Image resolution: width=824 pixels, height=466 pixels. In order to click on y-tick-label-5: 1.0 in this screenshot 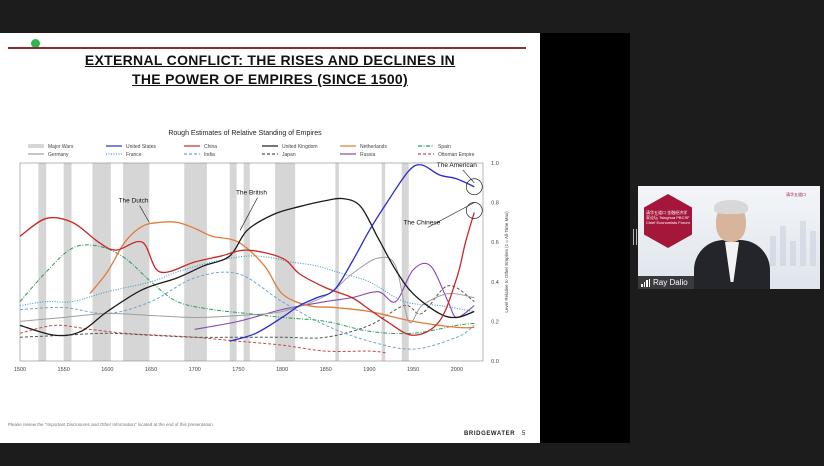, I will do `click(495, 164)`.